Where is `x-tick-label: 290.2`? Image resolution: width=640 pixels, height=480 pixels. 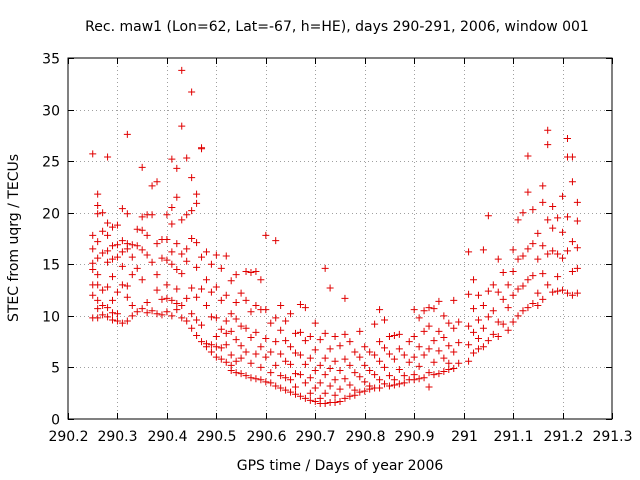
x-tick-label: 290.2 is located at coordinates (68, 437).